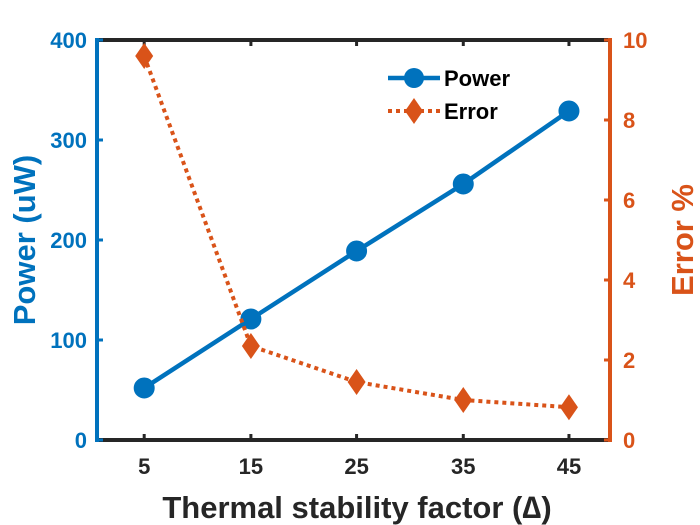 This screenshot has width=700, height=525. I want to click on x-axis-label: Thermal stability factor (∆), so click(356, 507).